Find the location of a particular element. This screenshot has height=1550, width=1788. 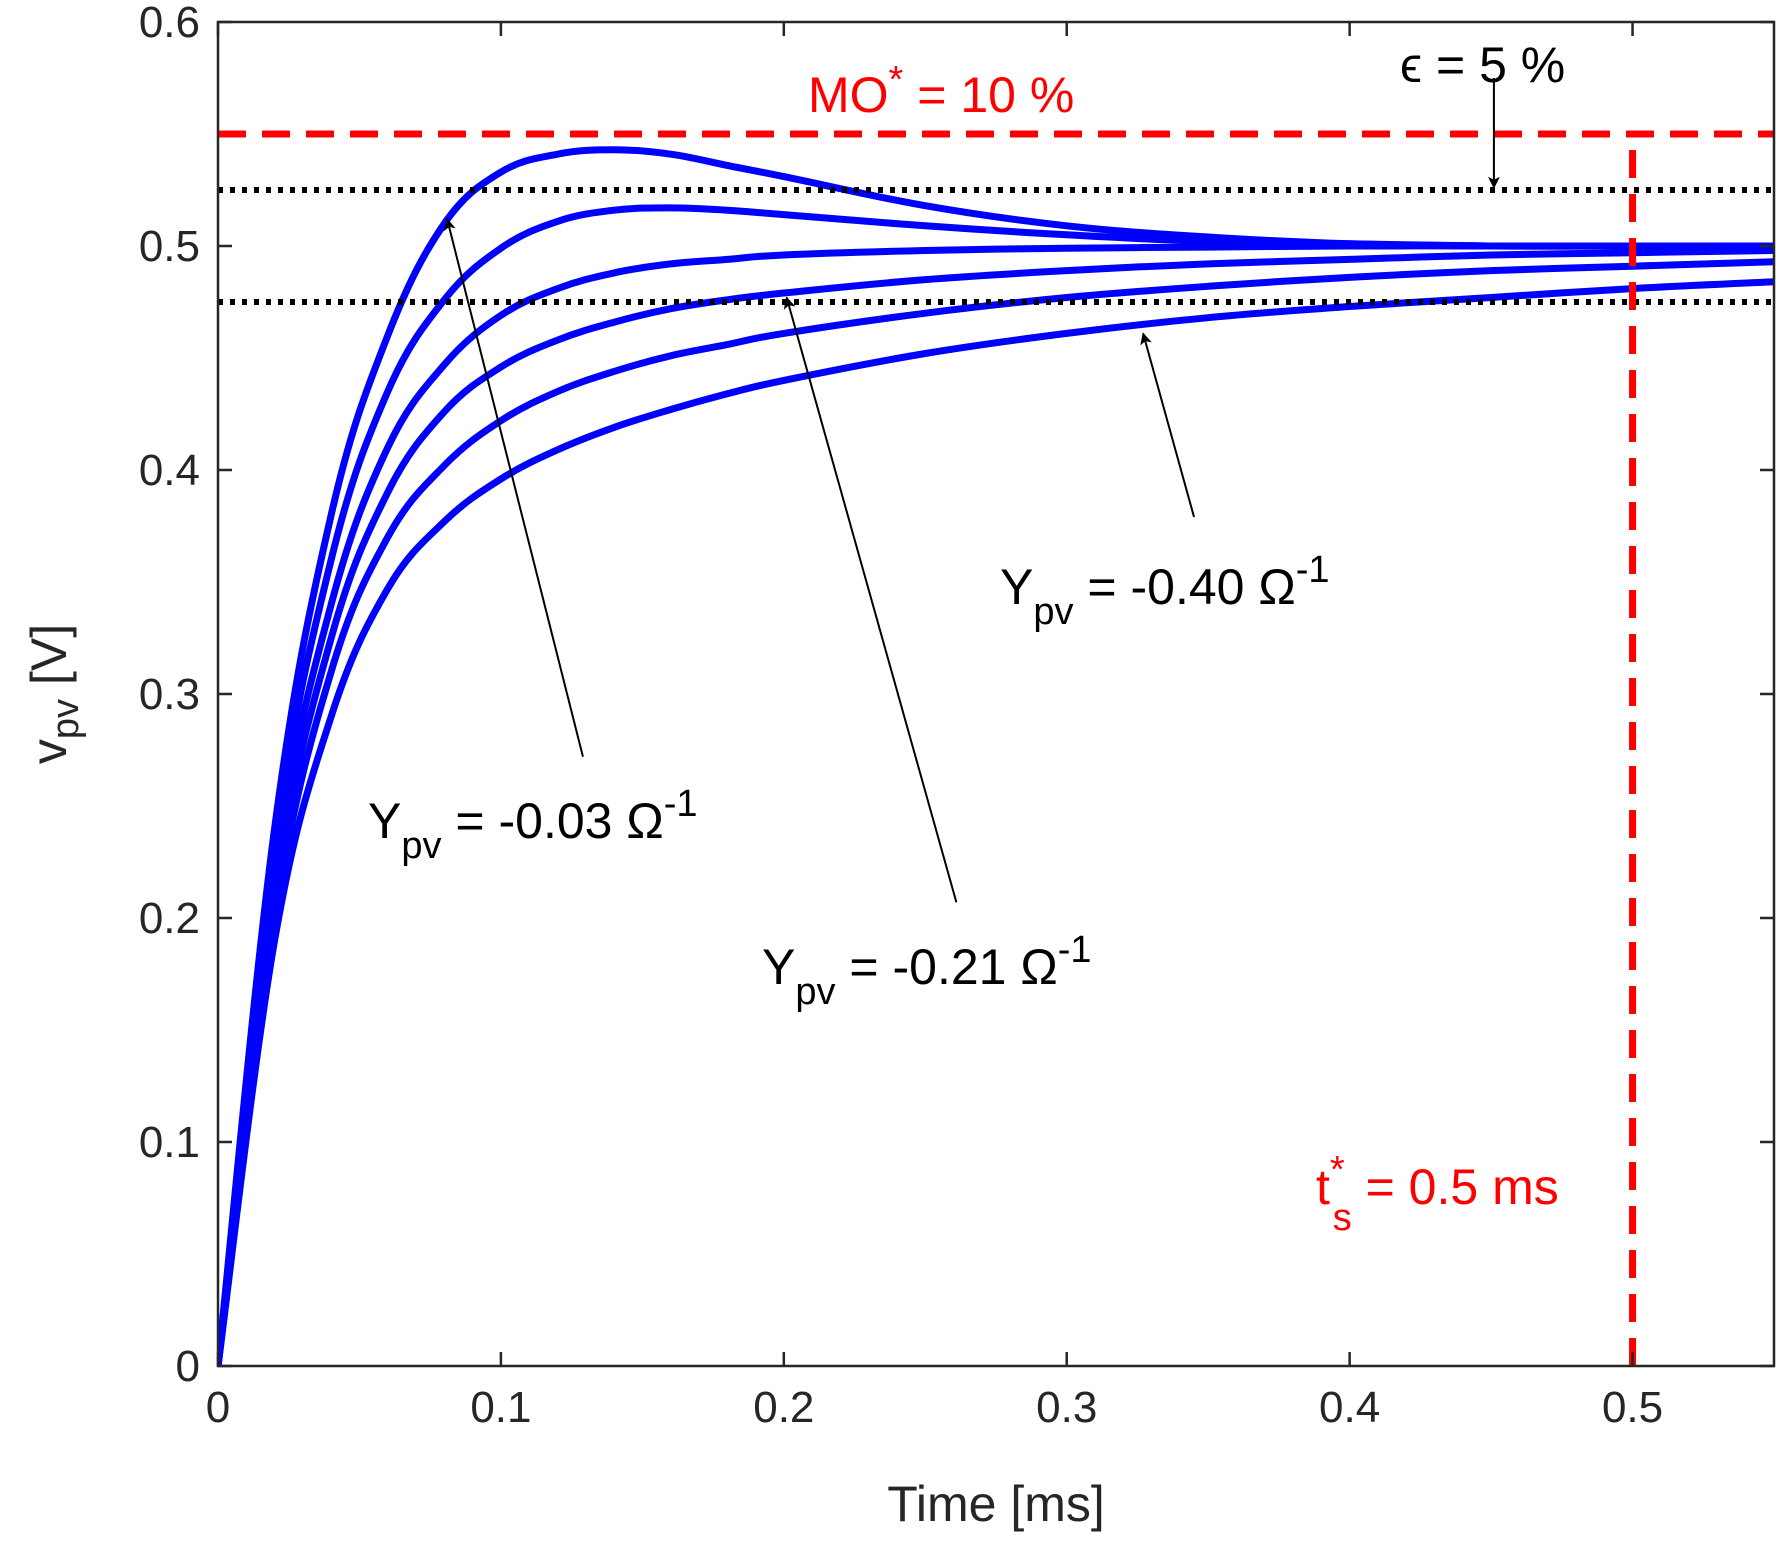

x-tick-label: 0.1 is located at coordinates (500, 1407).